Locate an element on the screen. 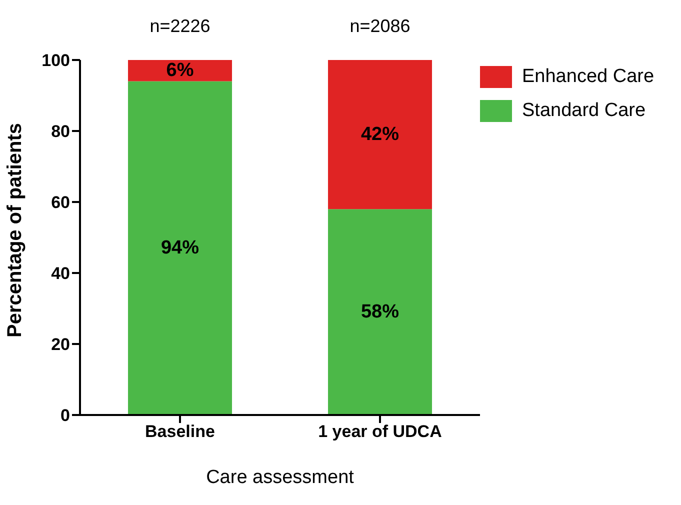 The image size is (681, 505). y-tick-label: 60 is located at coordinates (60, 202).